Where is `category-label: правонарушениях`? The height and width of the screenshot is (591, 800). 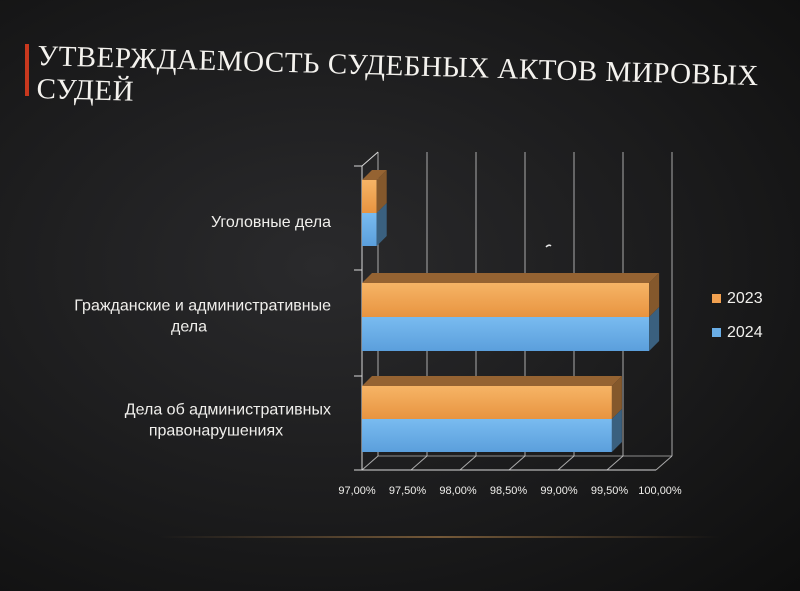 category-label: правонарушениях is located at coordinates (216, 431).